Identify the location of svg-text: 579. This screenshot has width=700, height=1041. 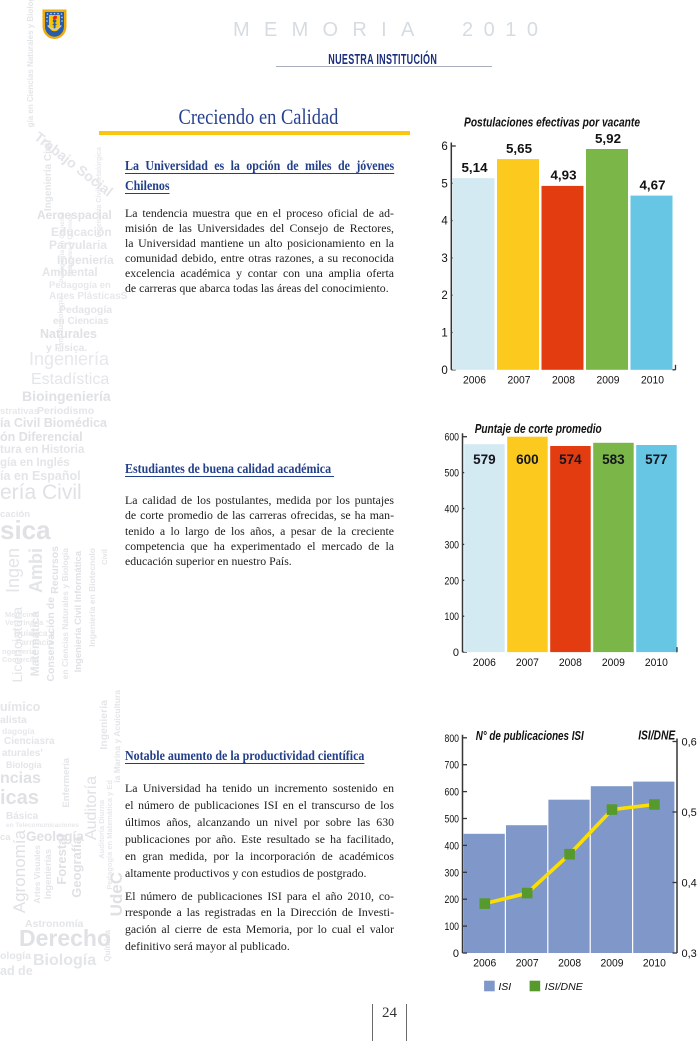
(484, 459).